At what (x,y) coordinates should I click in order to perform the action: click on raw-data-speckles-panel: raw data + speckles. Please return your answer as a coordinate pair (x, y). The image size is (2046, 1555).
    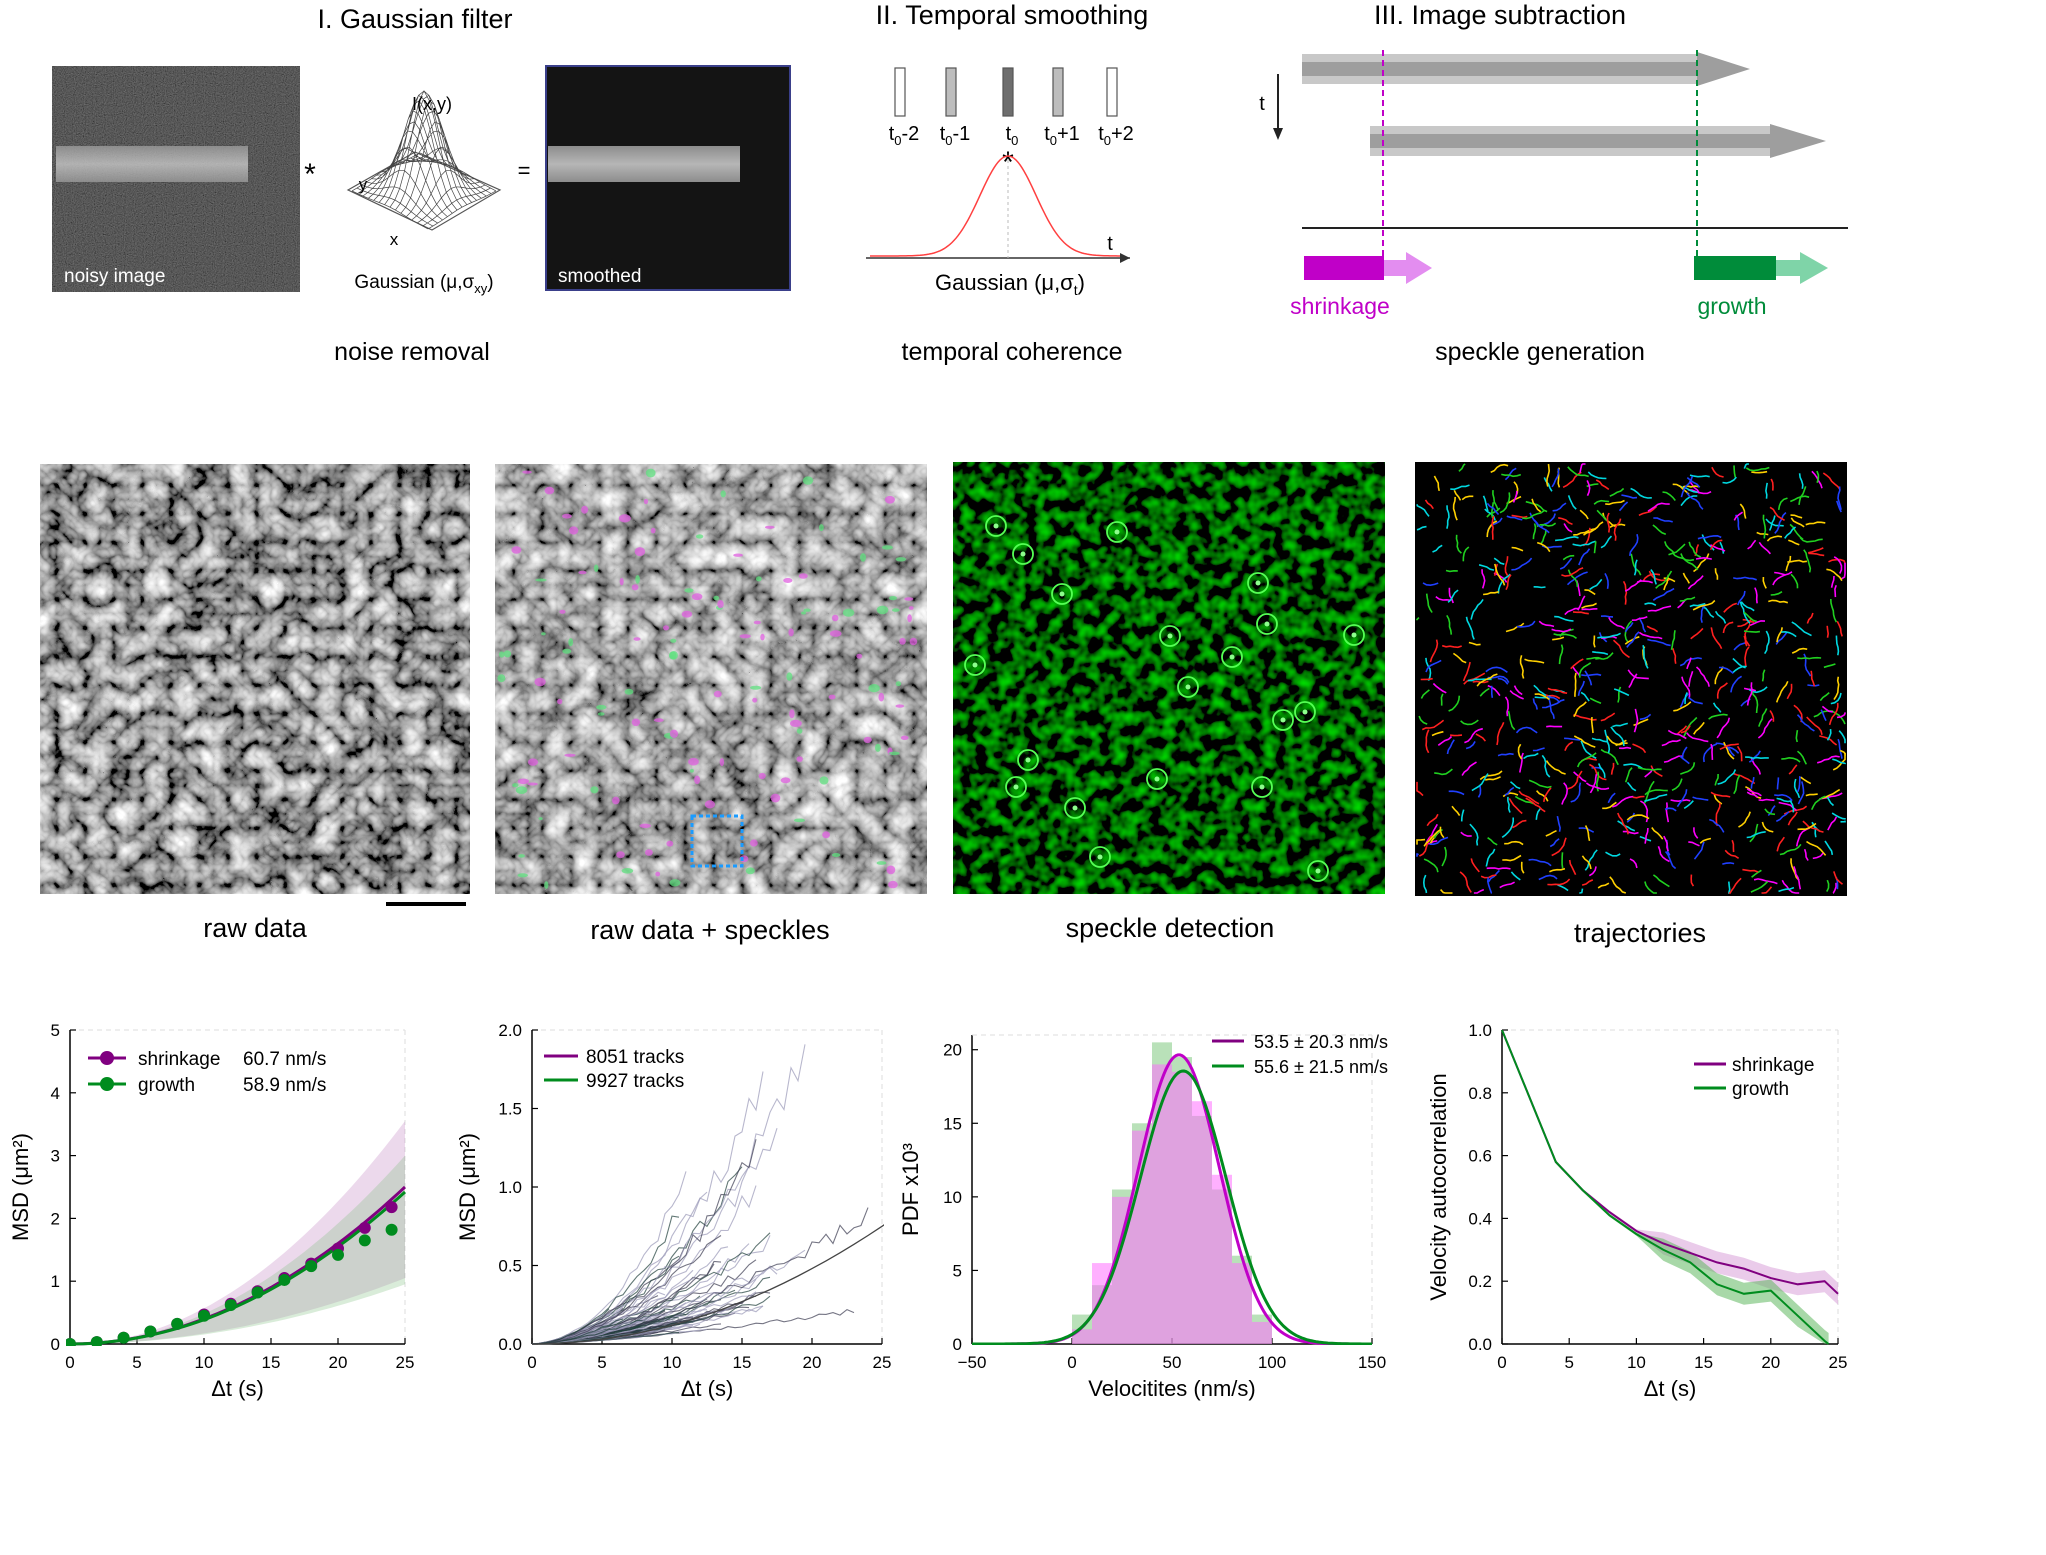
    Looking at the image, I should click on (711, 704).